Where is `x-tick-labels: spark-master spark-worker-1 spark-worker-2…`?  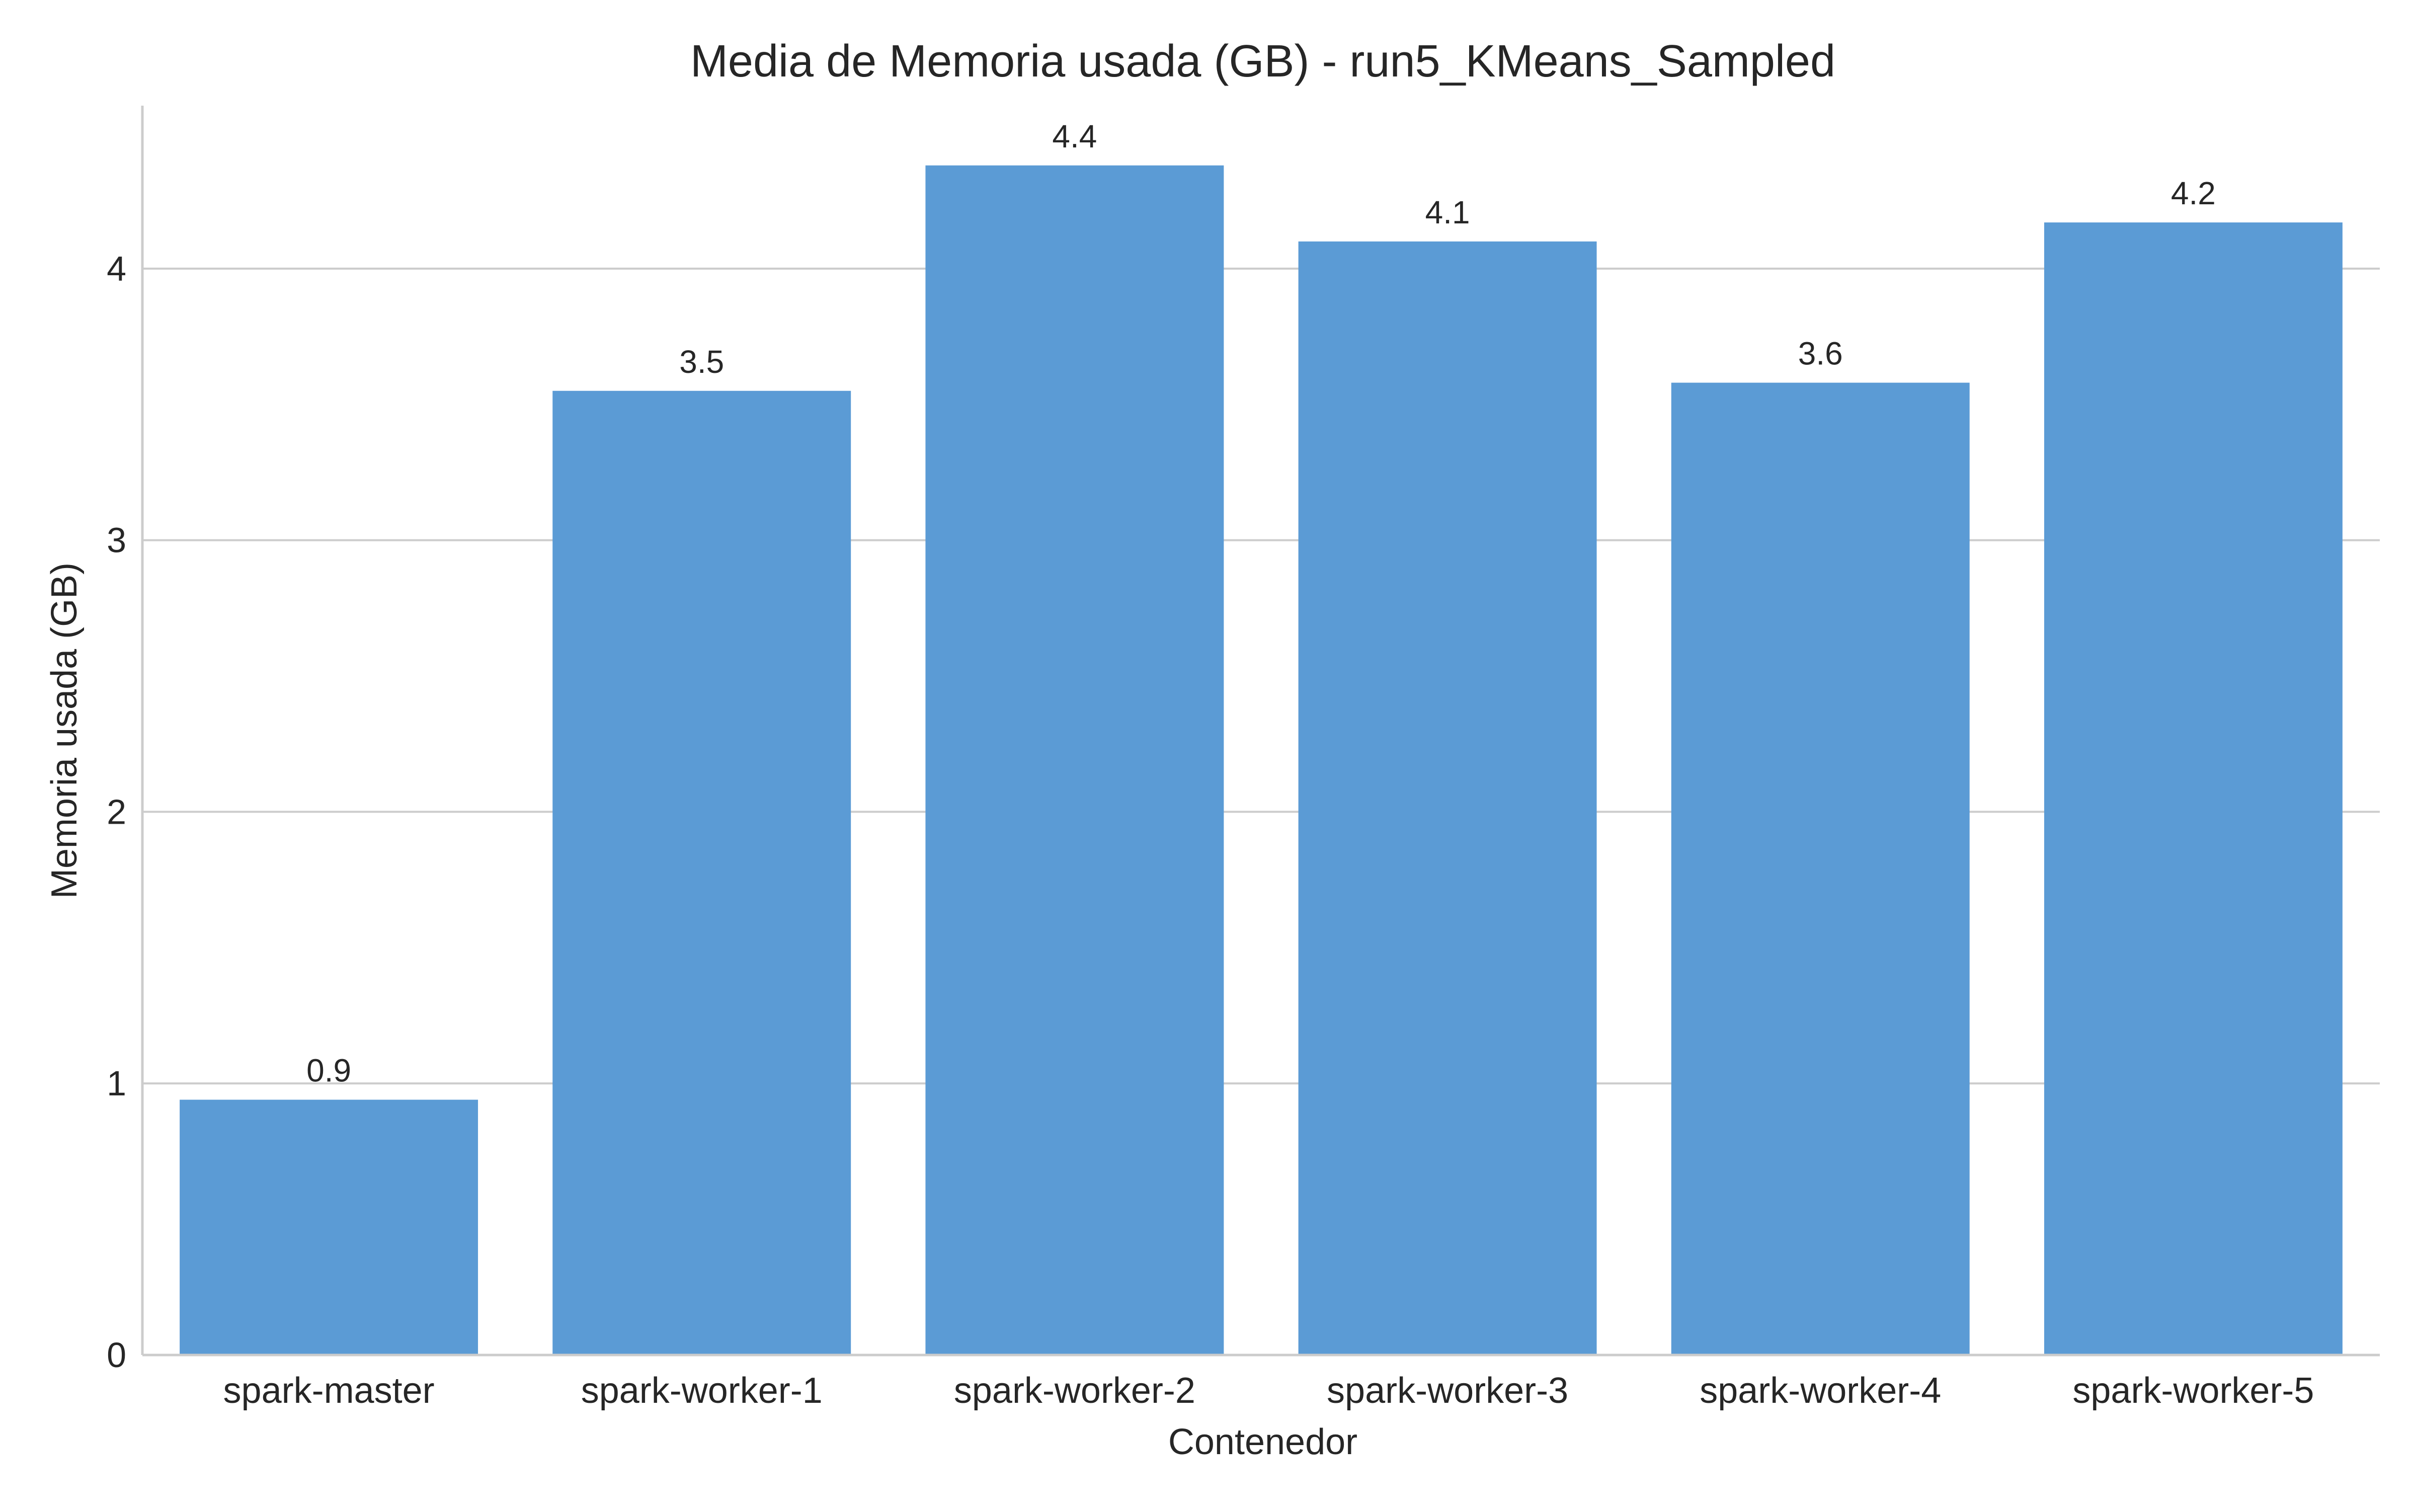
x-tick-labels: spark-master spark-worker-1 spark-worker-2… is located at coordinates (1268, 1391).